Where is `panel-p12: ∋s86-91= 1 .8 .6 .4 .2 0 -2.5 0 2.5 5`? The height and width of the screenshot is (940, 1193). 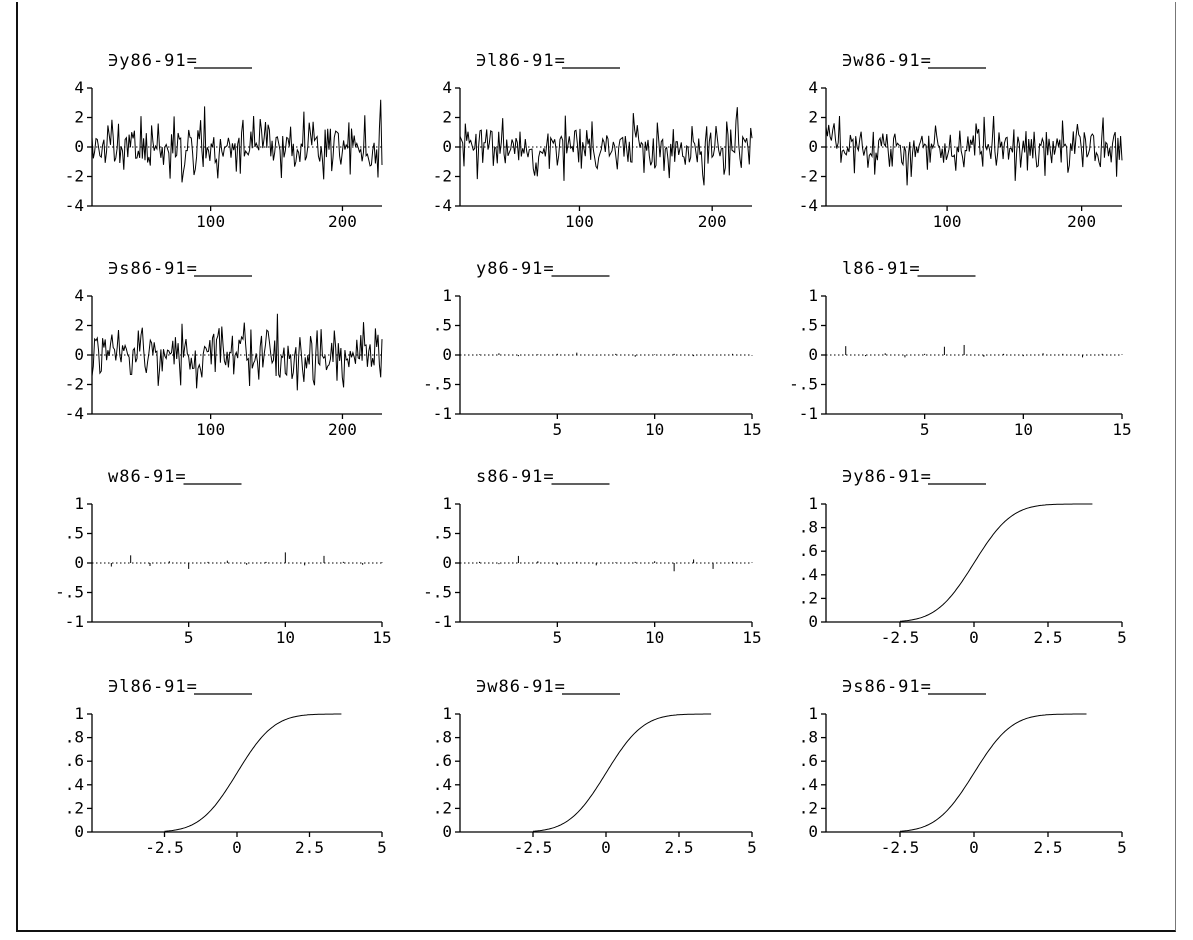 panel-p12: ∋s86-91= 1 .8 .6 .4 .2 0 -2.5 0 2.5 5 is located at coordinates (963, 767).